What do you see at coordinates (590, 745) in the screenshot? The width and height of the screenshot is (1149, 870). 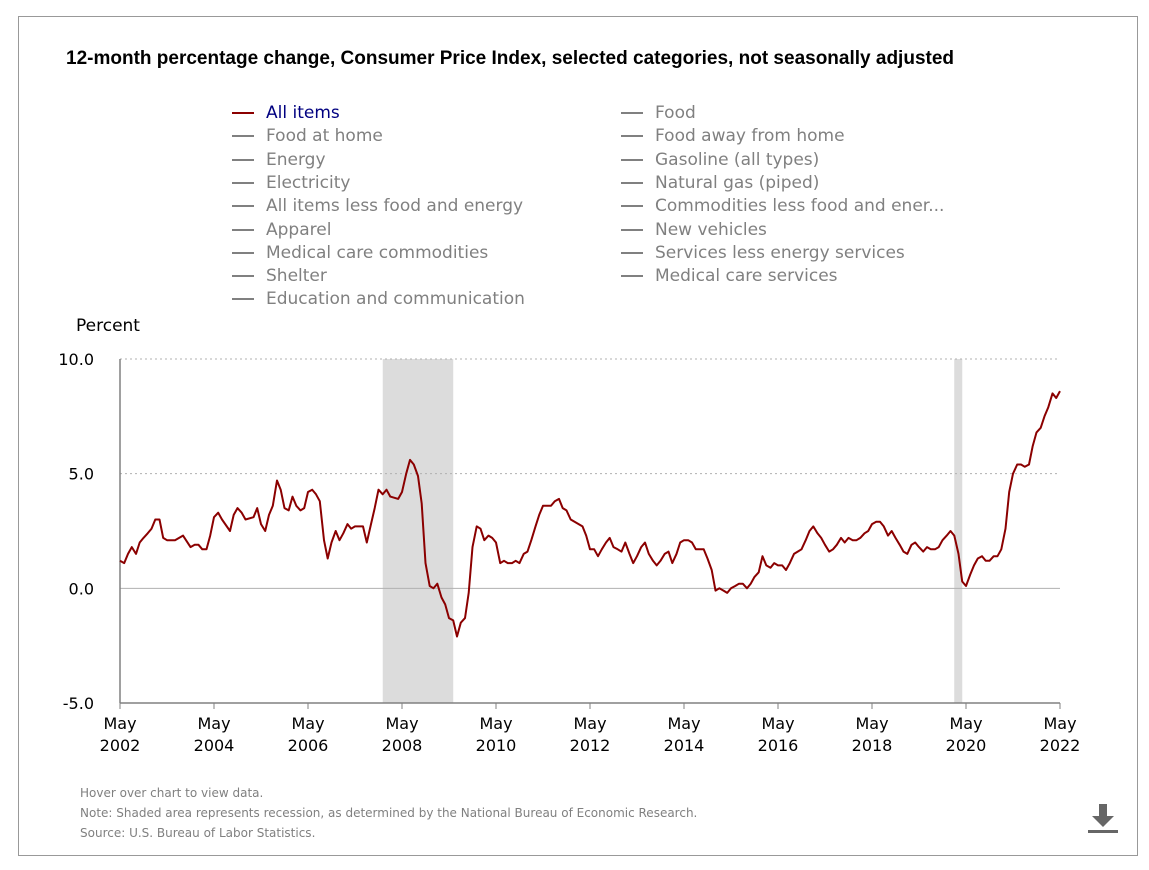 I see `x-tick-label-year: 2012` at bounding box center [590, 745].